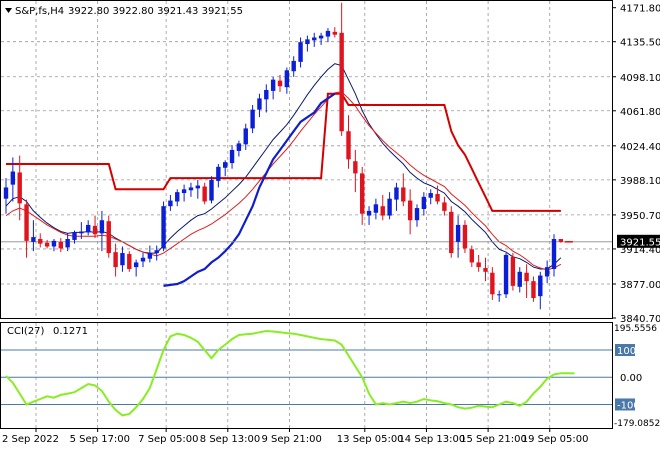 The width and height of the screenshot is (660, 450). I want to click on x-tick-label: 7 Sep 05:00, so click(168, 439).